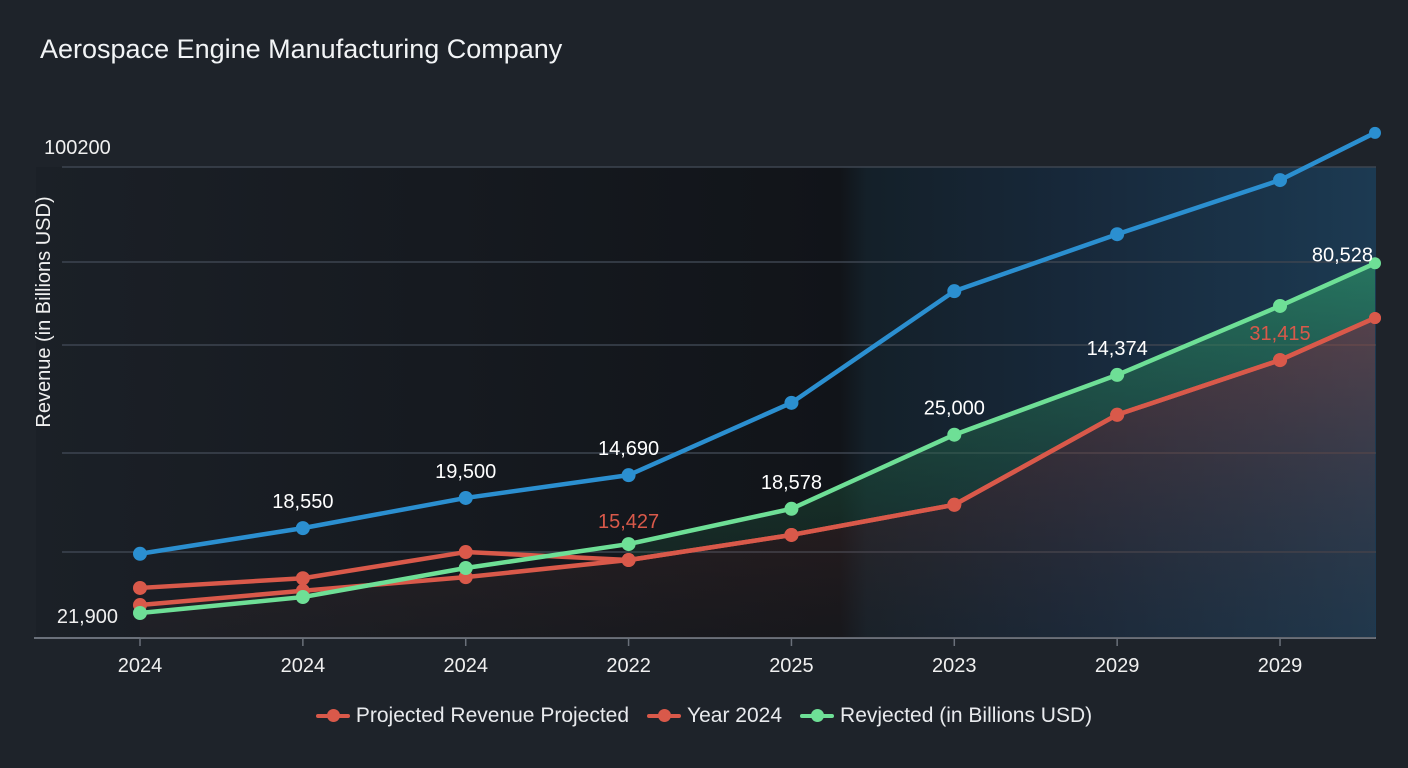 Image resolution: width=1408 pixels, height=768 pixels. What do you see at coordinates (492, 715) in the screenshot?
I see `legend-label: Projected Revenue Projected` at bounding box center [492, 715].